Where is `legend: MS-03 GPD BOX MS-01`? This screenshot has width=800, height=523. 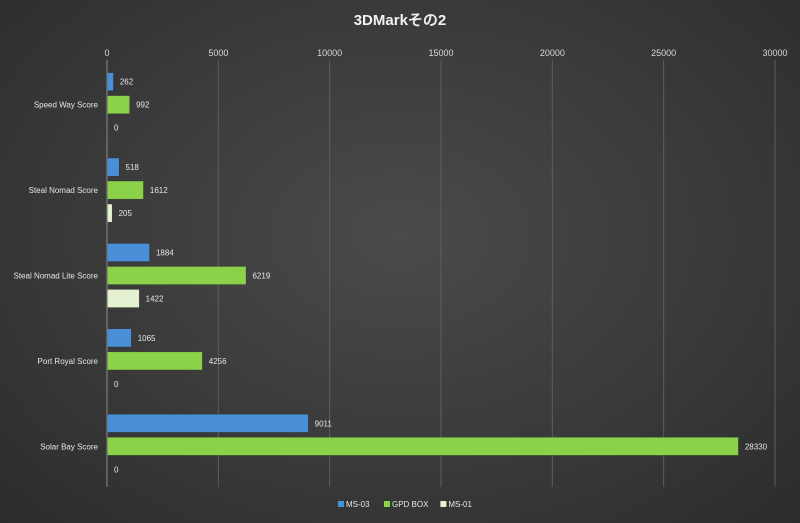 legend: MS-03 GPD BOX MS-01 is located at coordinates (405, 504).